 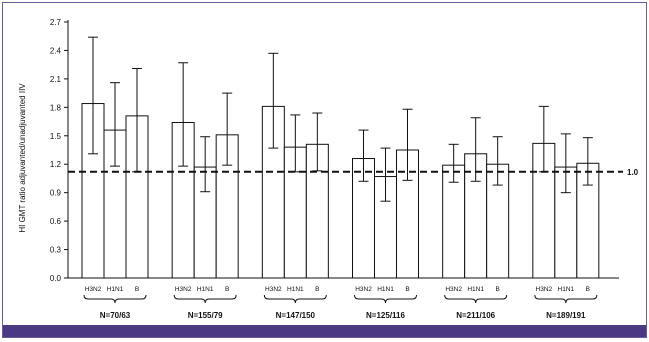 What do you see at coordinates (385, 315) in the screenshot?
I see `group-label: N=125/116` at bounding box center [385, 315].